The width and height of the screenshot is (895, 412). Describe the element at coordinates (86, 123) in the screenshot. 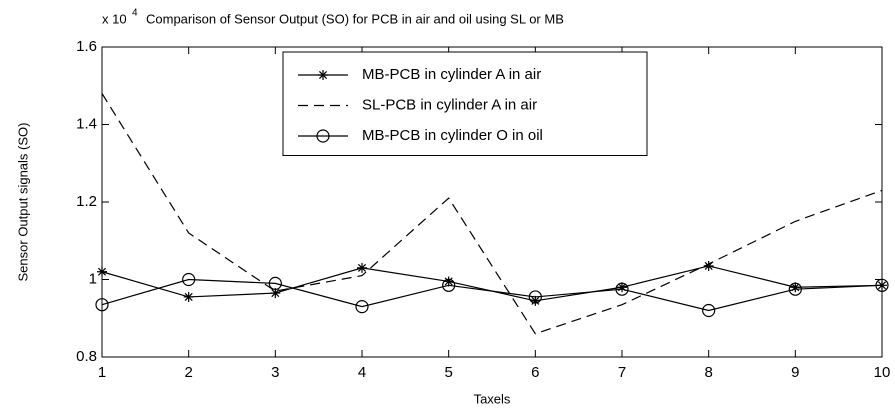

I see `y-tick-label: 1.4` at that location.